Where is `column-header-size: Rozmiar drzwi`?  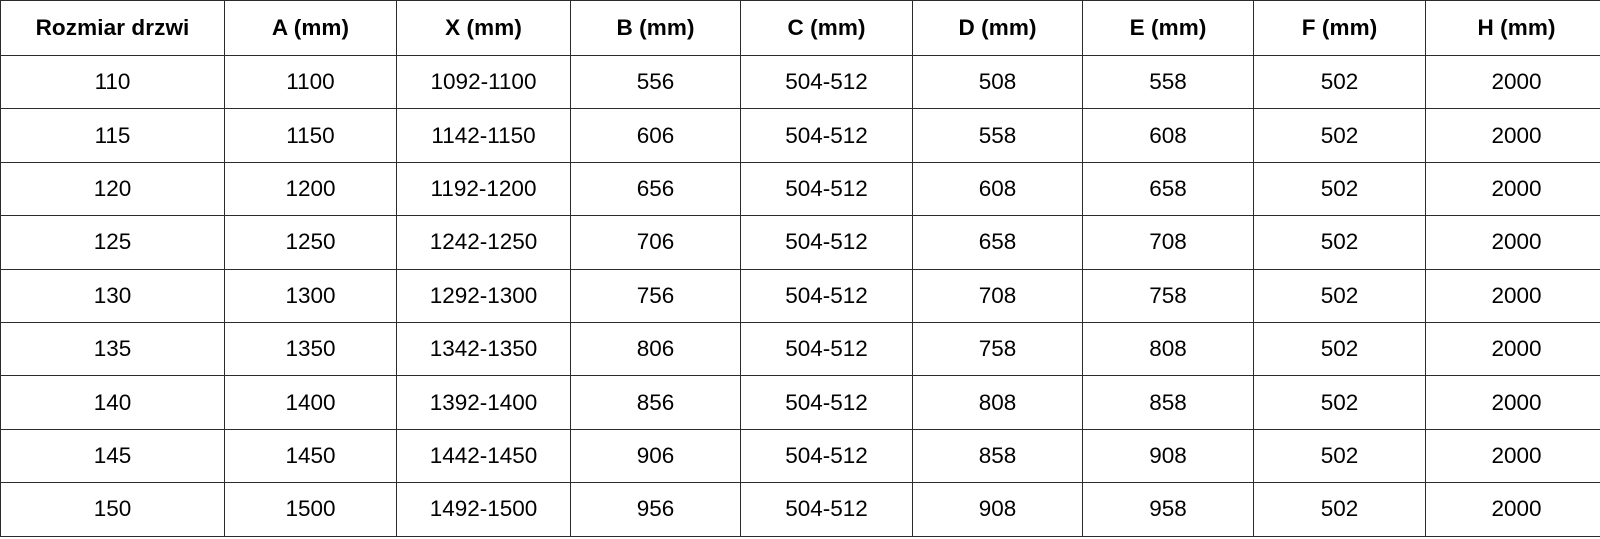 column-header-size: Rozmiar drzwi is located at coordinates (112, 28).